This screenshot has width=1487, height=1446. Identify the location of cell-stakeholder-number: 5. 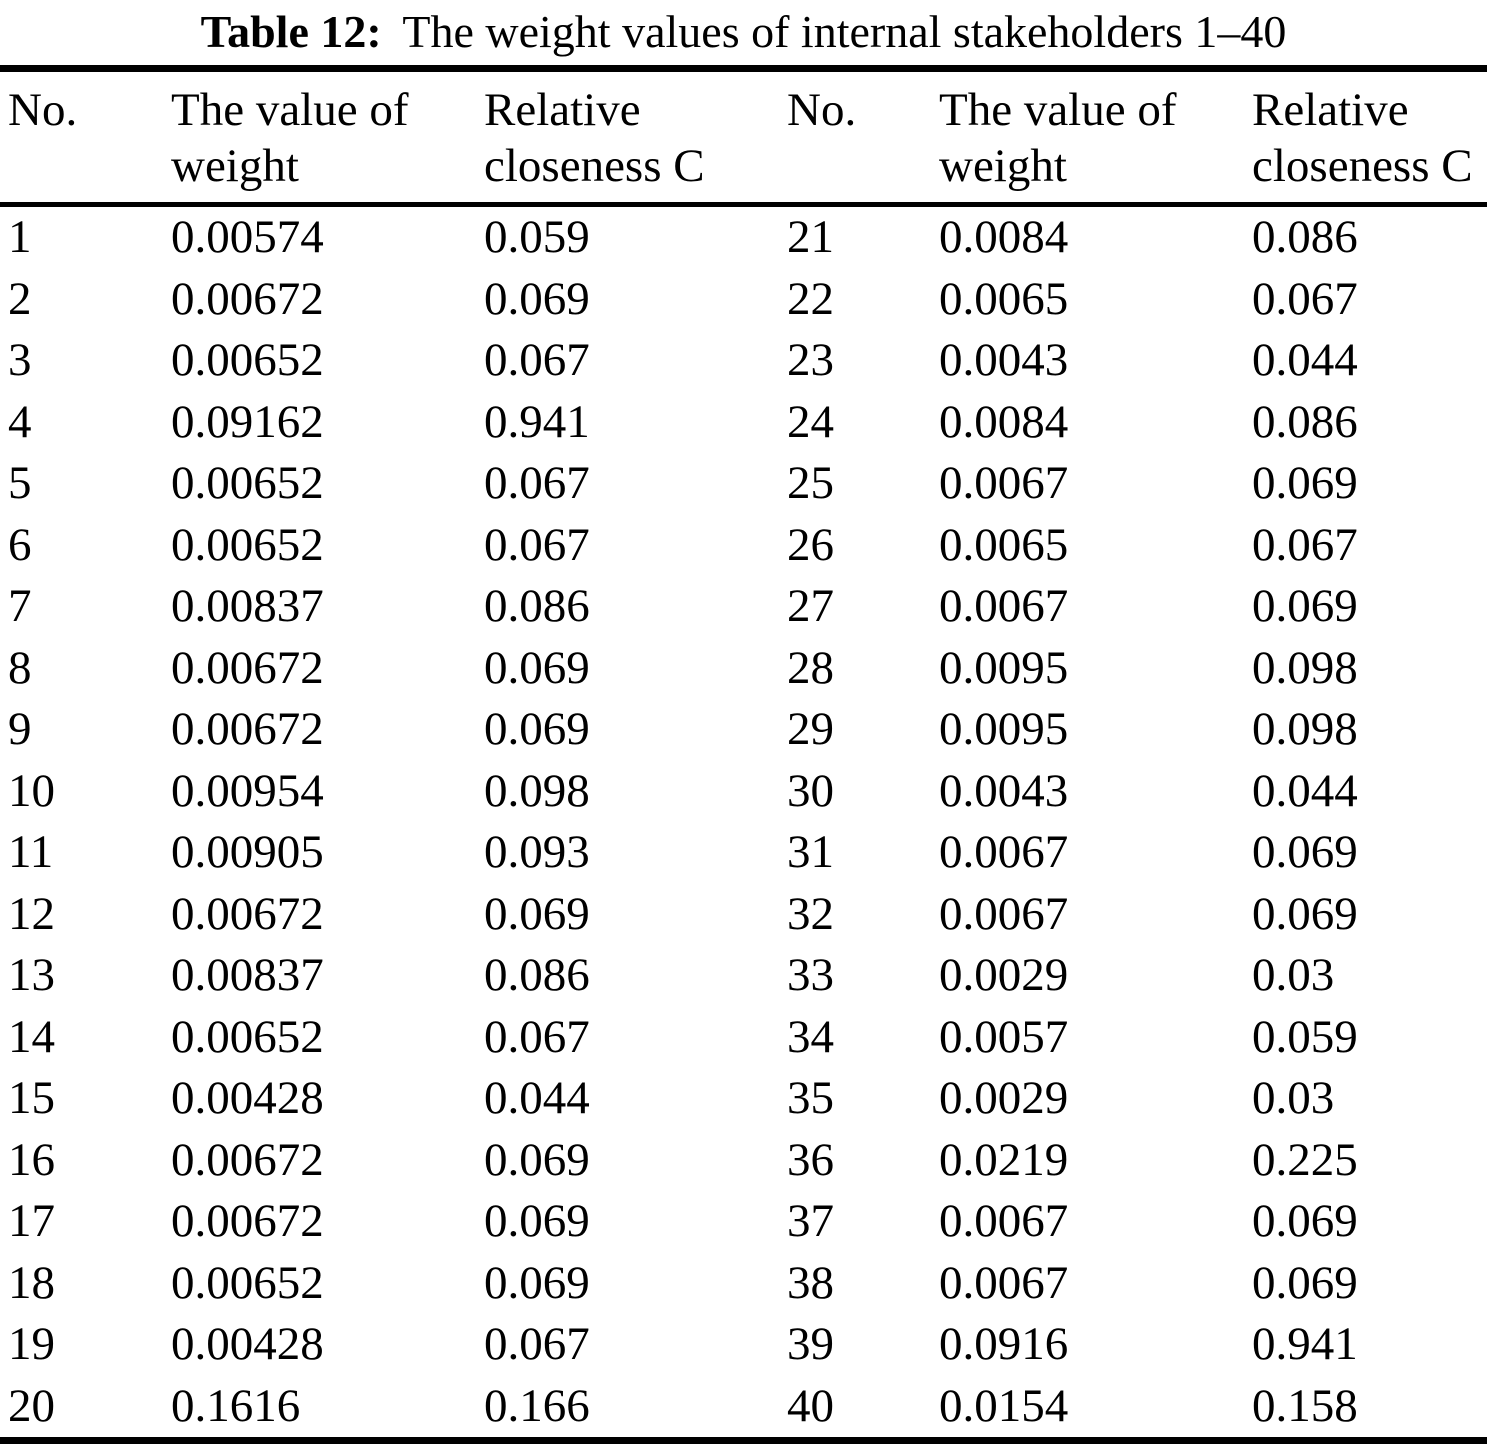
(20, 483).